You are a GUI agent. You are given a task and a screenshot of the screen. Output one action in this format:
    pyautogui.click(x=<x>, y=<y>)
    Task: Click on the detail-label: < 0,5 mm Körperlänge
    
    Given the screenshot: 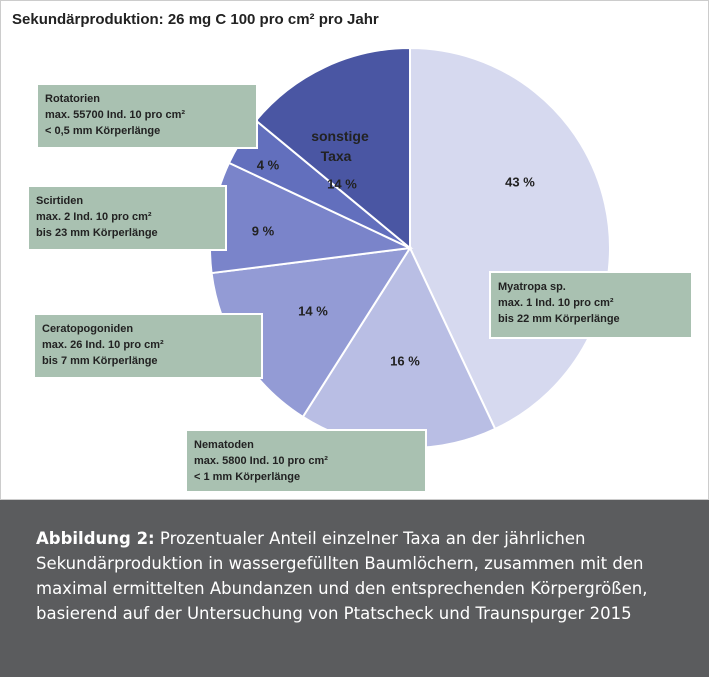 What is the action you would take?
    pyautogui.click(x=102, y=131)
    